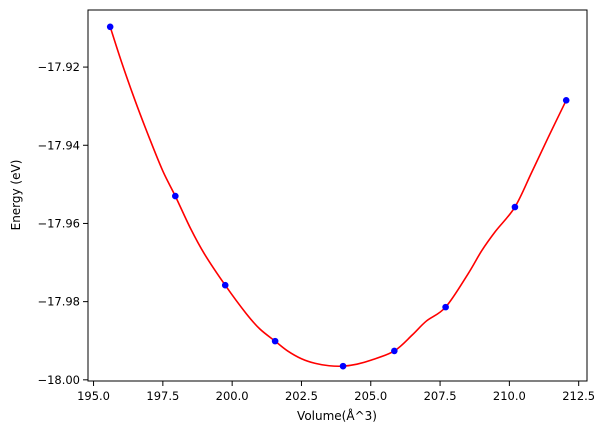 Image resolution: width=606 pixels, height=433 pixels. Describe the element at coordinates (578, 396) in the screenshot. I see `x-tick-label: 212.5` at that location.